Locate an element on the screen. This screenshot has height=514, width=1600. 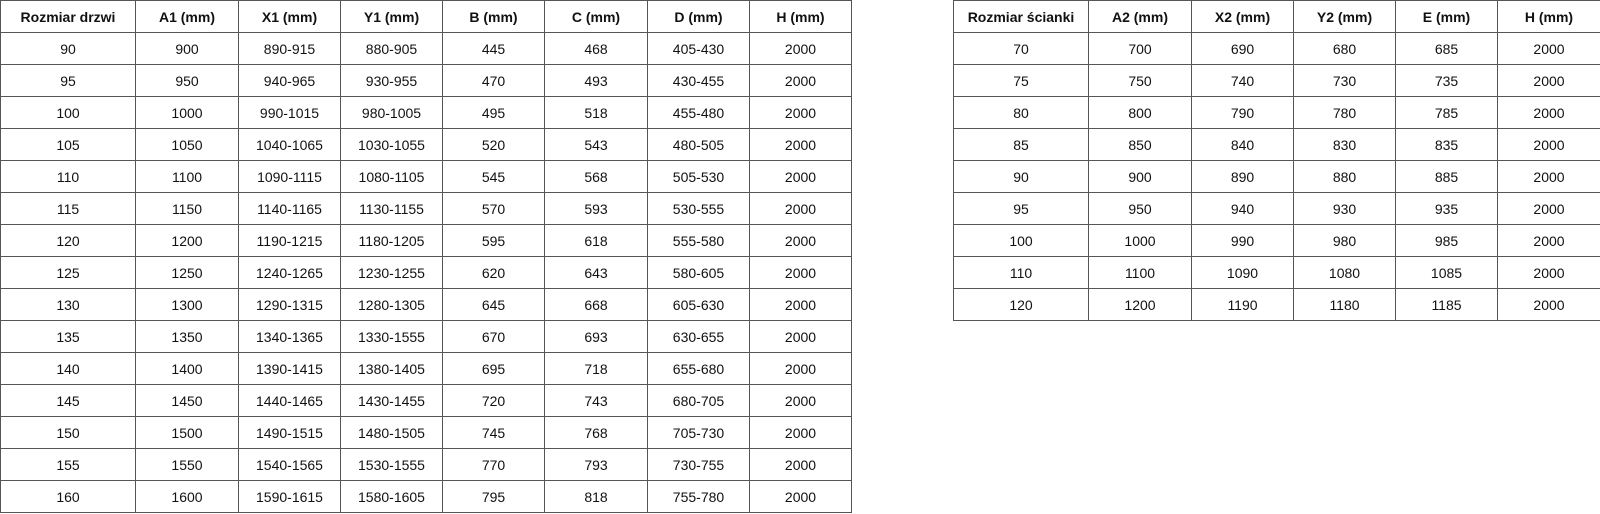
table-cell: 1250 is located at coordinates (187, 272).